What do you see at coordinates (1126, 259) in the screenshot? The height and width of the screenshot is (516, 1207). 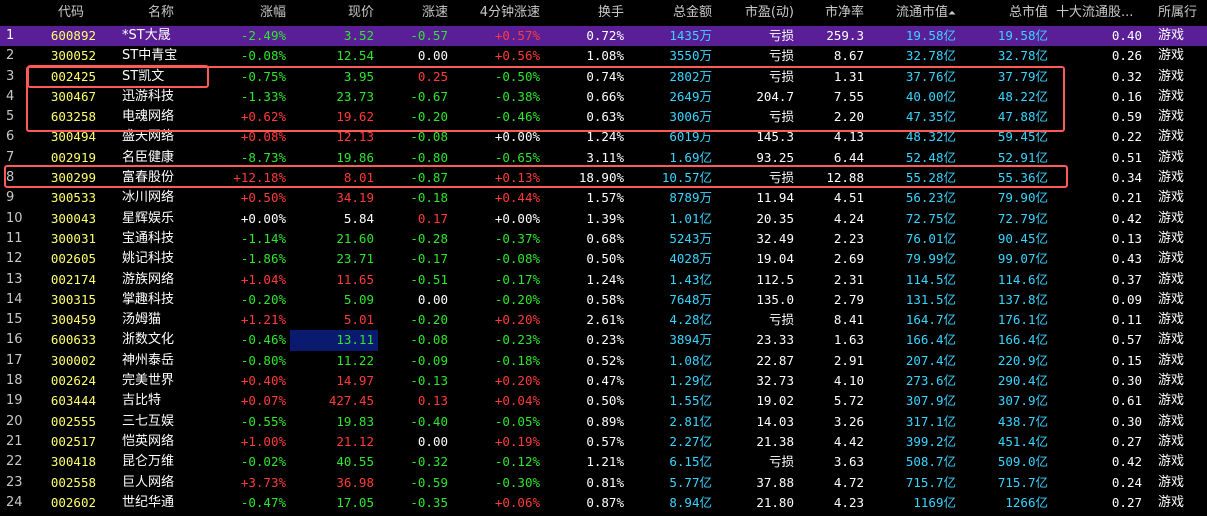 I see `cell-top10-float-holders: 0.43` at bounding box center [1126, 259].